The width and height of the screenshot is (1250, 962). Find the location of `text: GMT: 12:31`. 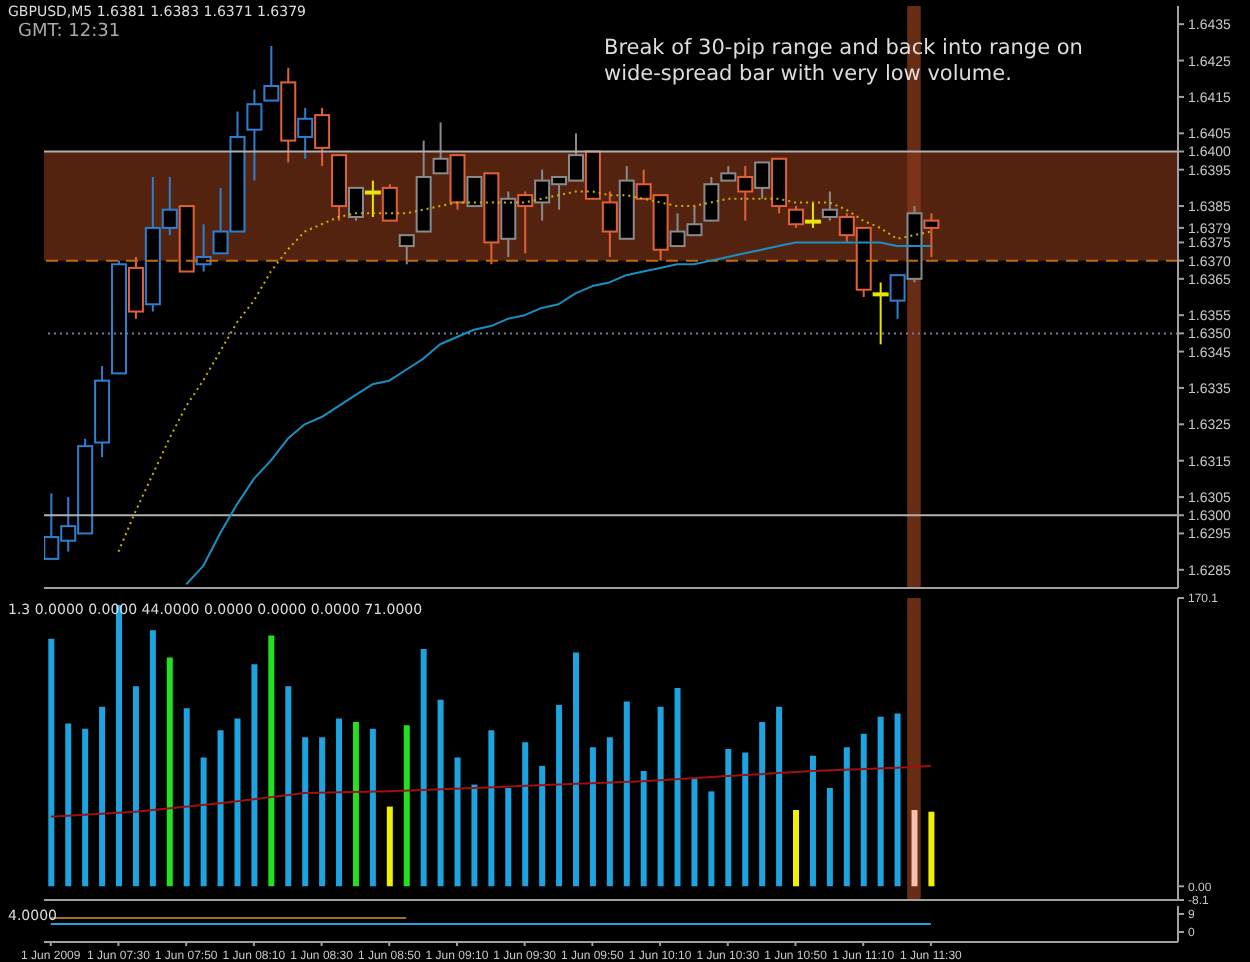

text: GMT: 12:31 is located at coordinates (69, 32).